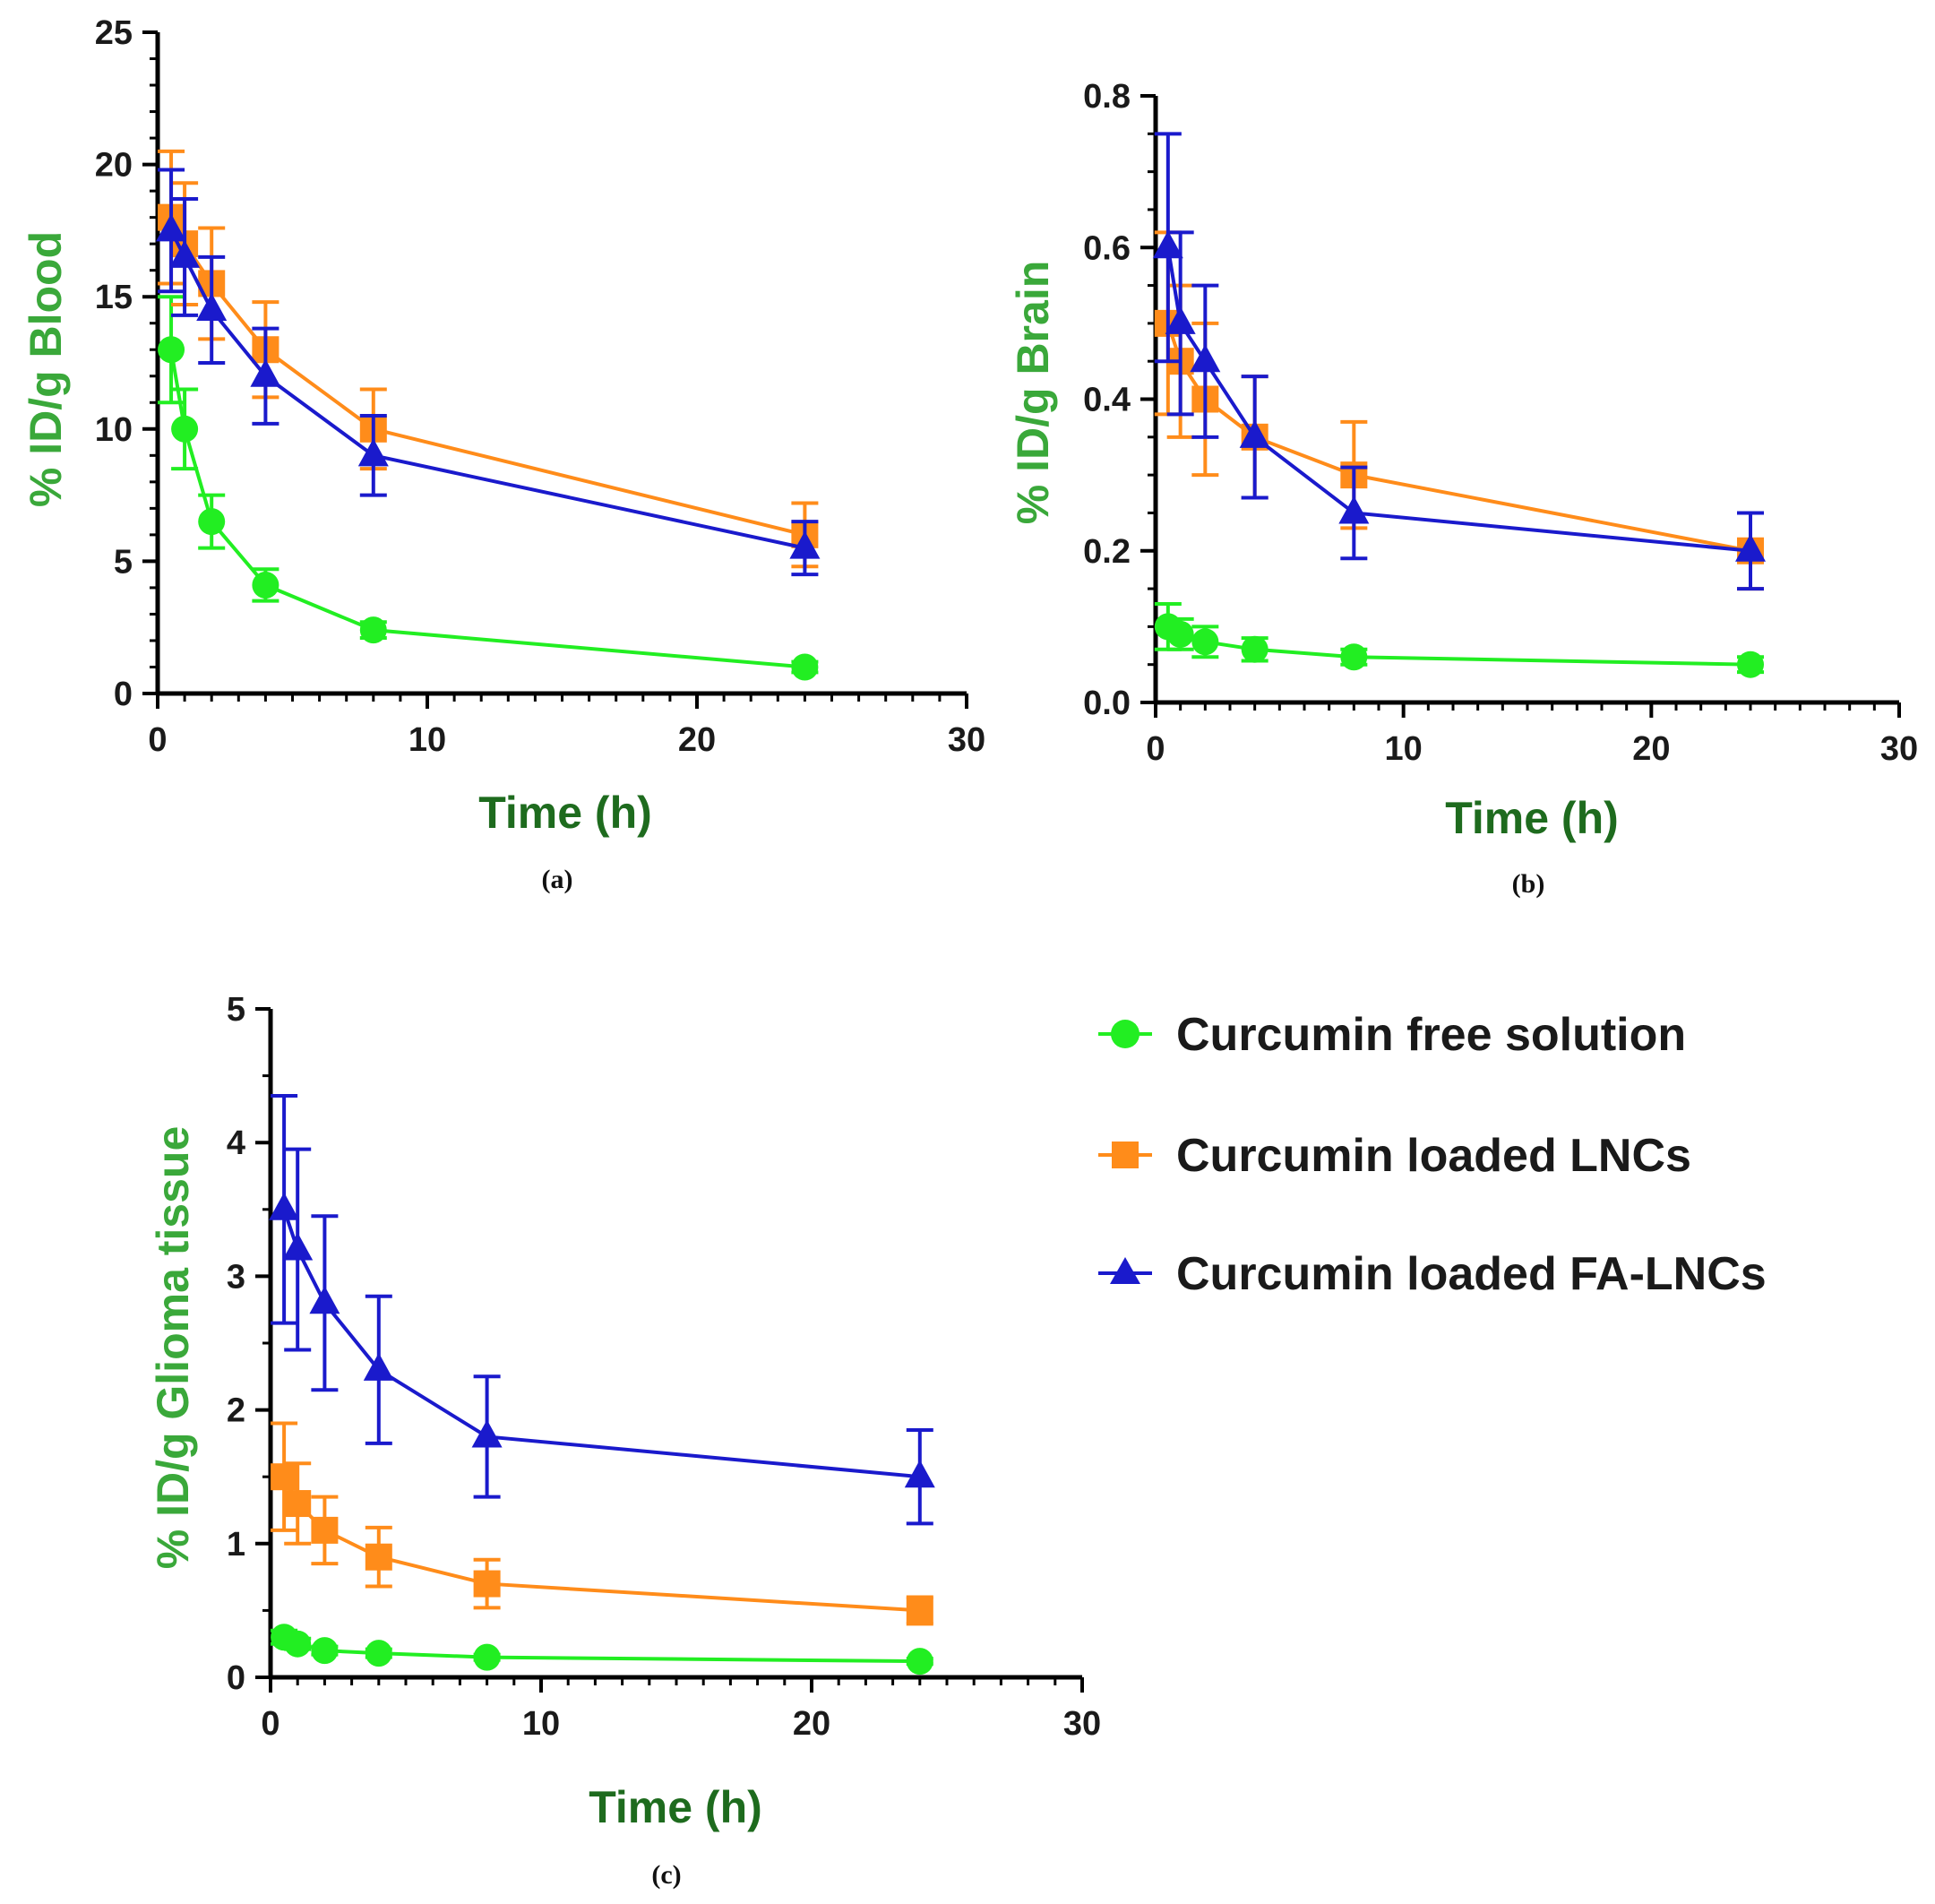 This screenshot has height=1904, width=1935. Describe the element at coordinates (1404, 749) in the screenshot. I see `panel-b-x-tick-label: 10` at that location.